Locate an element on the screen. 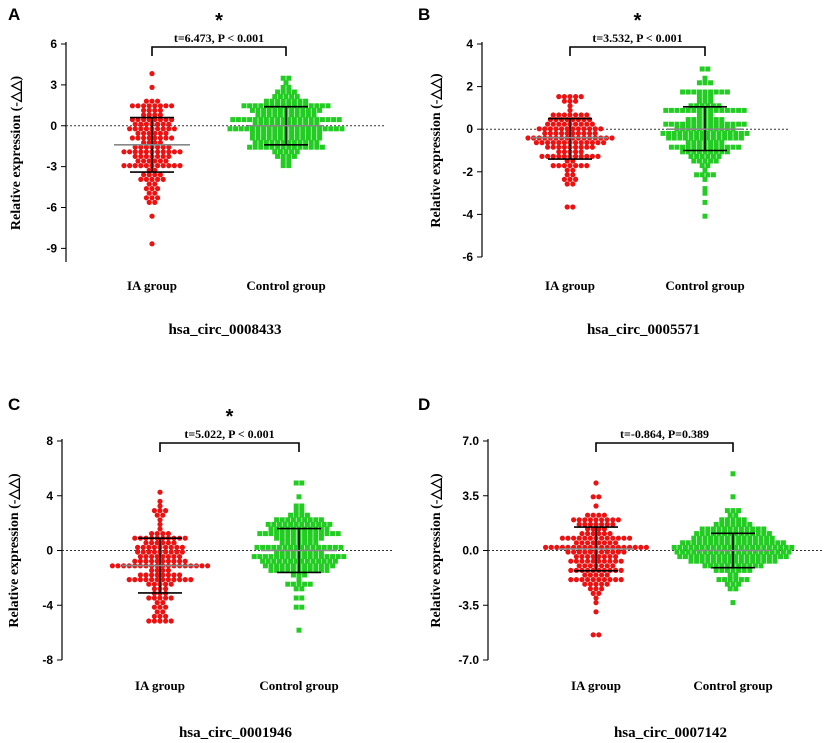 This screenshot has height=743, width=829. error-bar-control is located at coordinates (705, 129).